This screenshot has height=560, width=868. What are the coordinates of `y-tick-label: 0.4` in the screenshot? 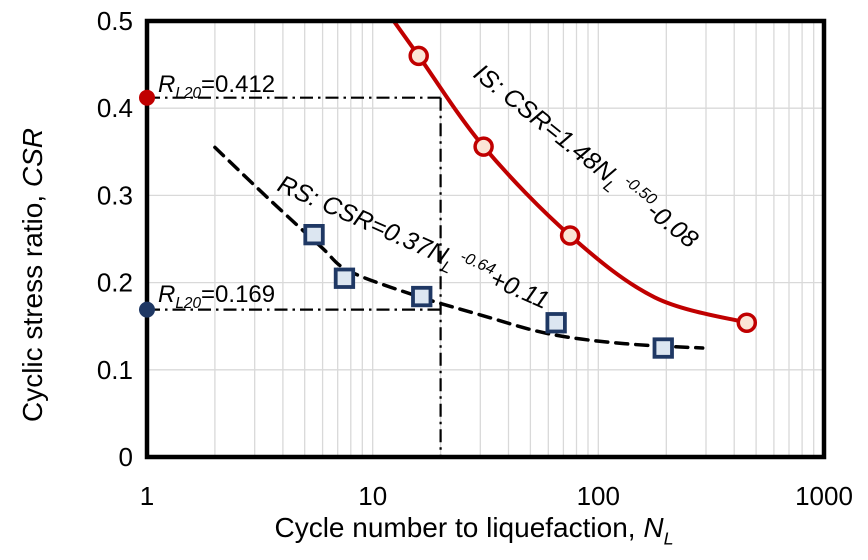 It's located at (115, 108).